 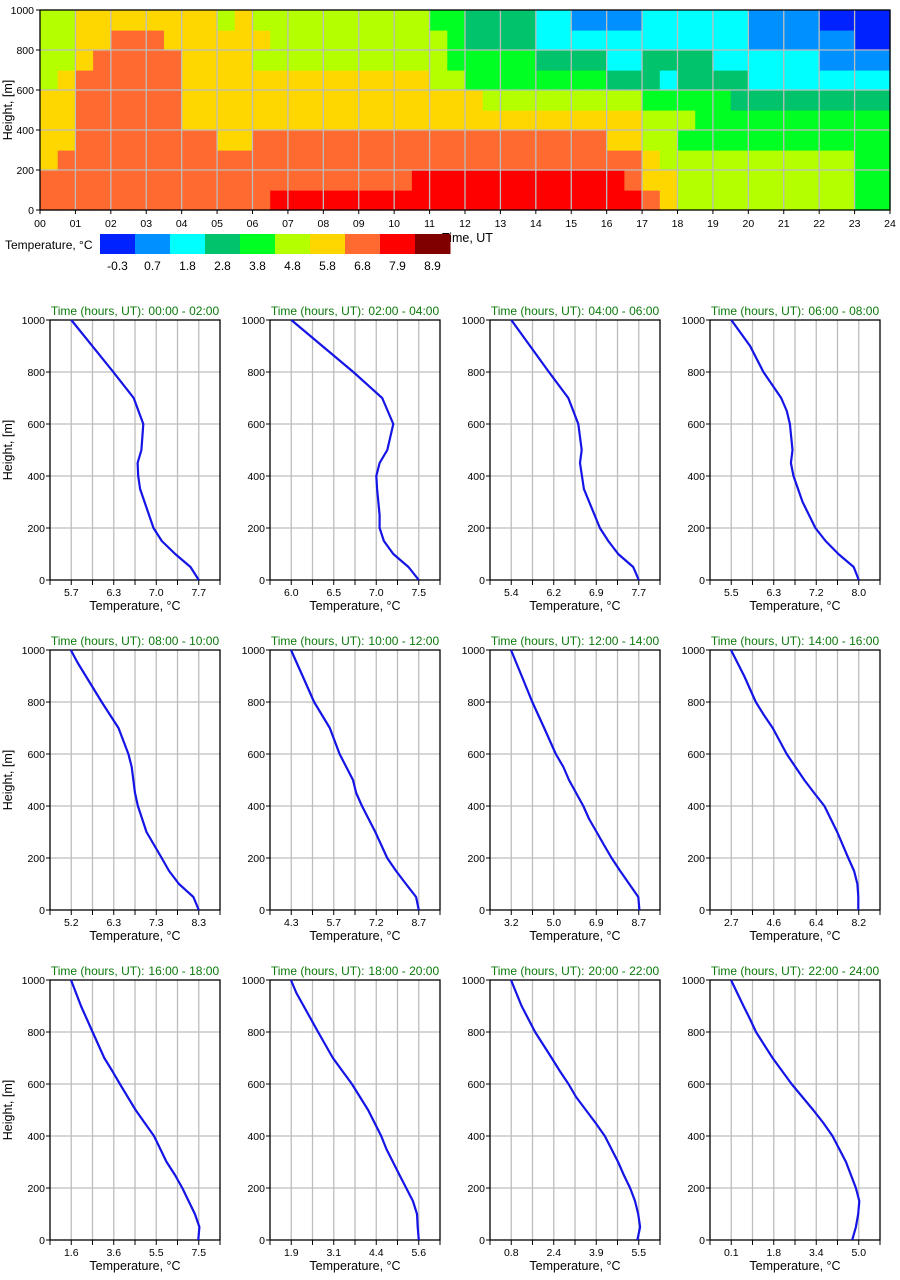 I want to click on heatmap-x-tick-label: 02, so click(x=111, y=224).